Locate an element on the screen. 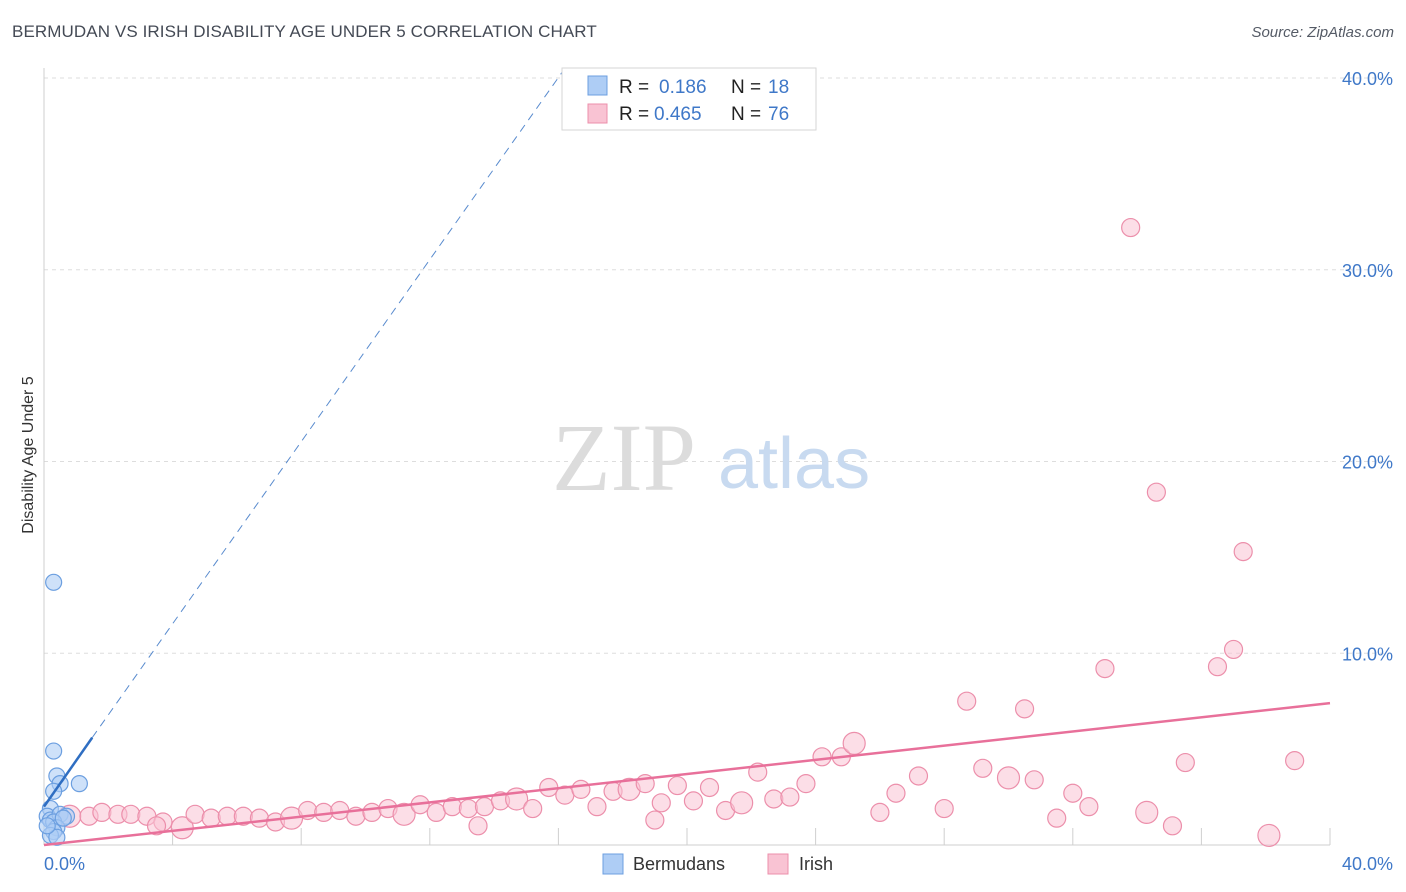  irish-trend is located at coordinates (687, 774).